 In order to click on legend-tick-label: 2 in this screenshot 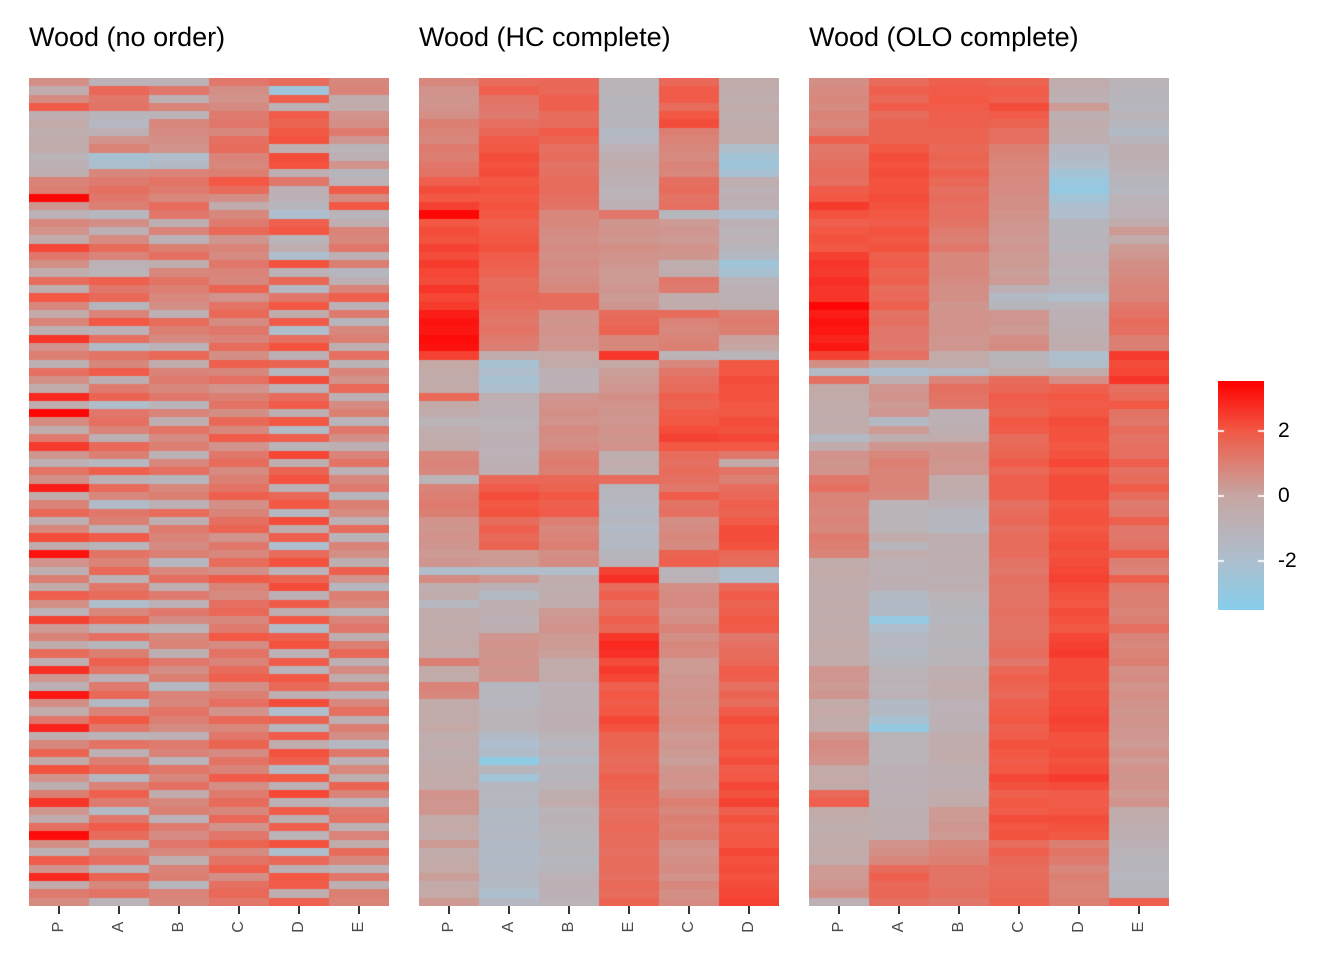, I will do `click(1284, 430)`.